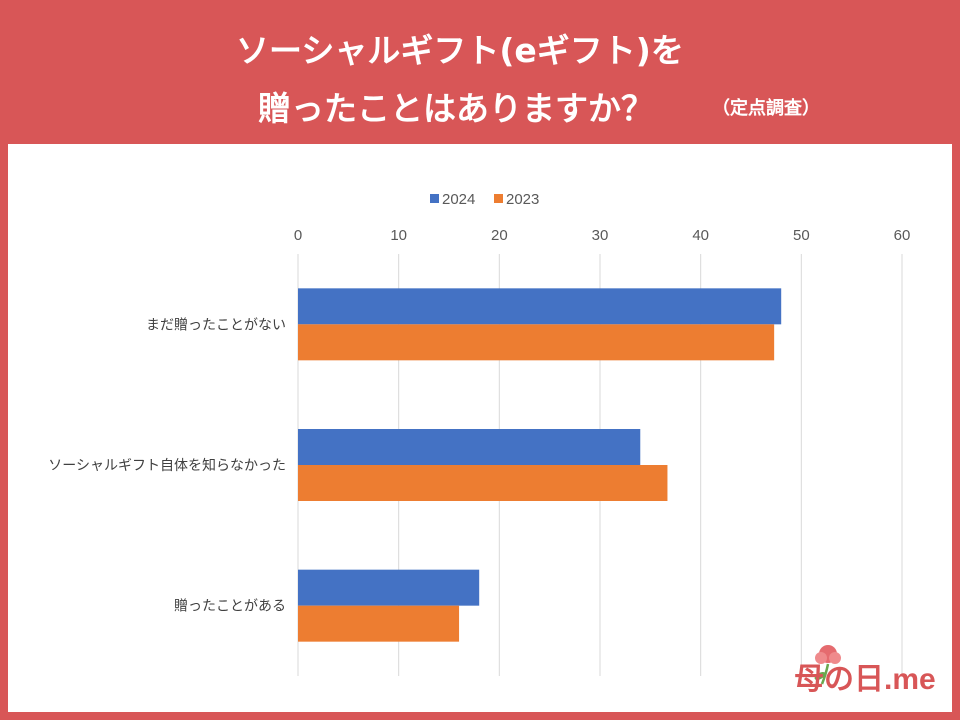 Image resolution: width=960 pixels, height=720 pixels. I want to click on legend-swatch-2024, so click(434, 198).